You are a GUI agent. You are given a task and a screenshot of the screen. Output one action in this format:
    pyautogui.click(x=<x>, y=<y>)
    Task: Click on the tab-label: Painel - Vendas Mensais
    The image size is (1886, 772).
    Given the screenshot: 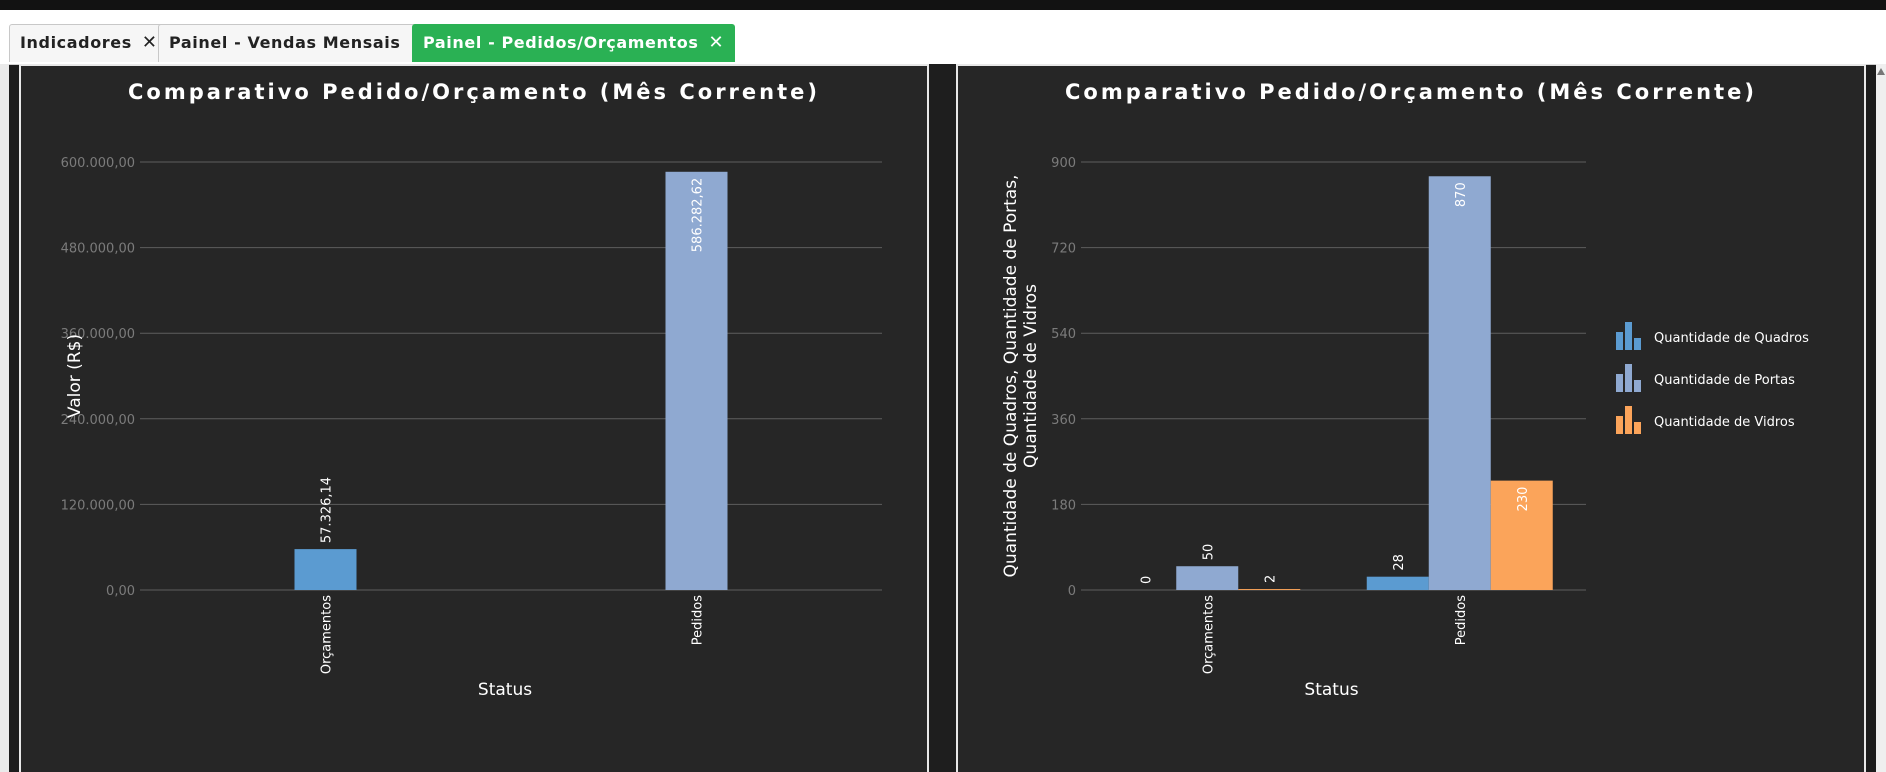 What is the action you would take?
    pyautogui.click(x=285, y=42)
    